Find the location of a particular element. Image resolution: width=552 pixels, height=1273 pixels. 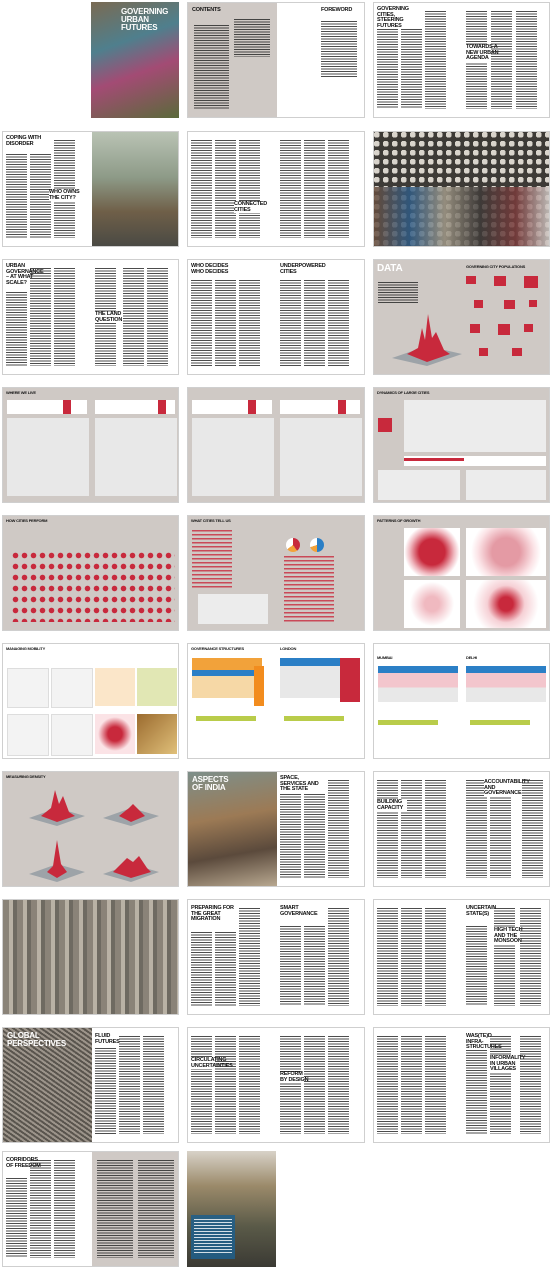

spread-contents: Contents Foreword is located at coordinates (276, 60).